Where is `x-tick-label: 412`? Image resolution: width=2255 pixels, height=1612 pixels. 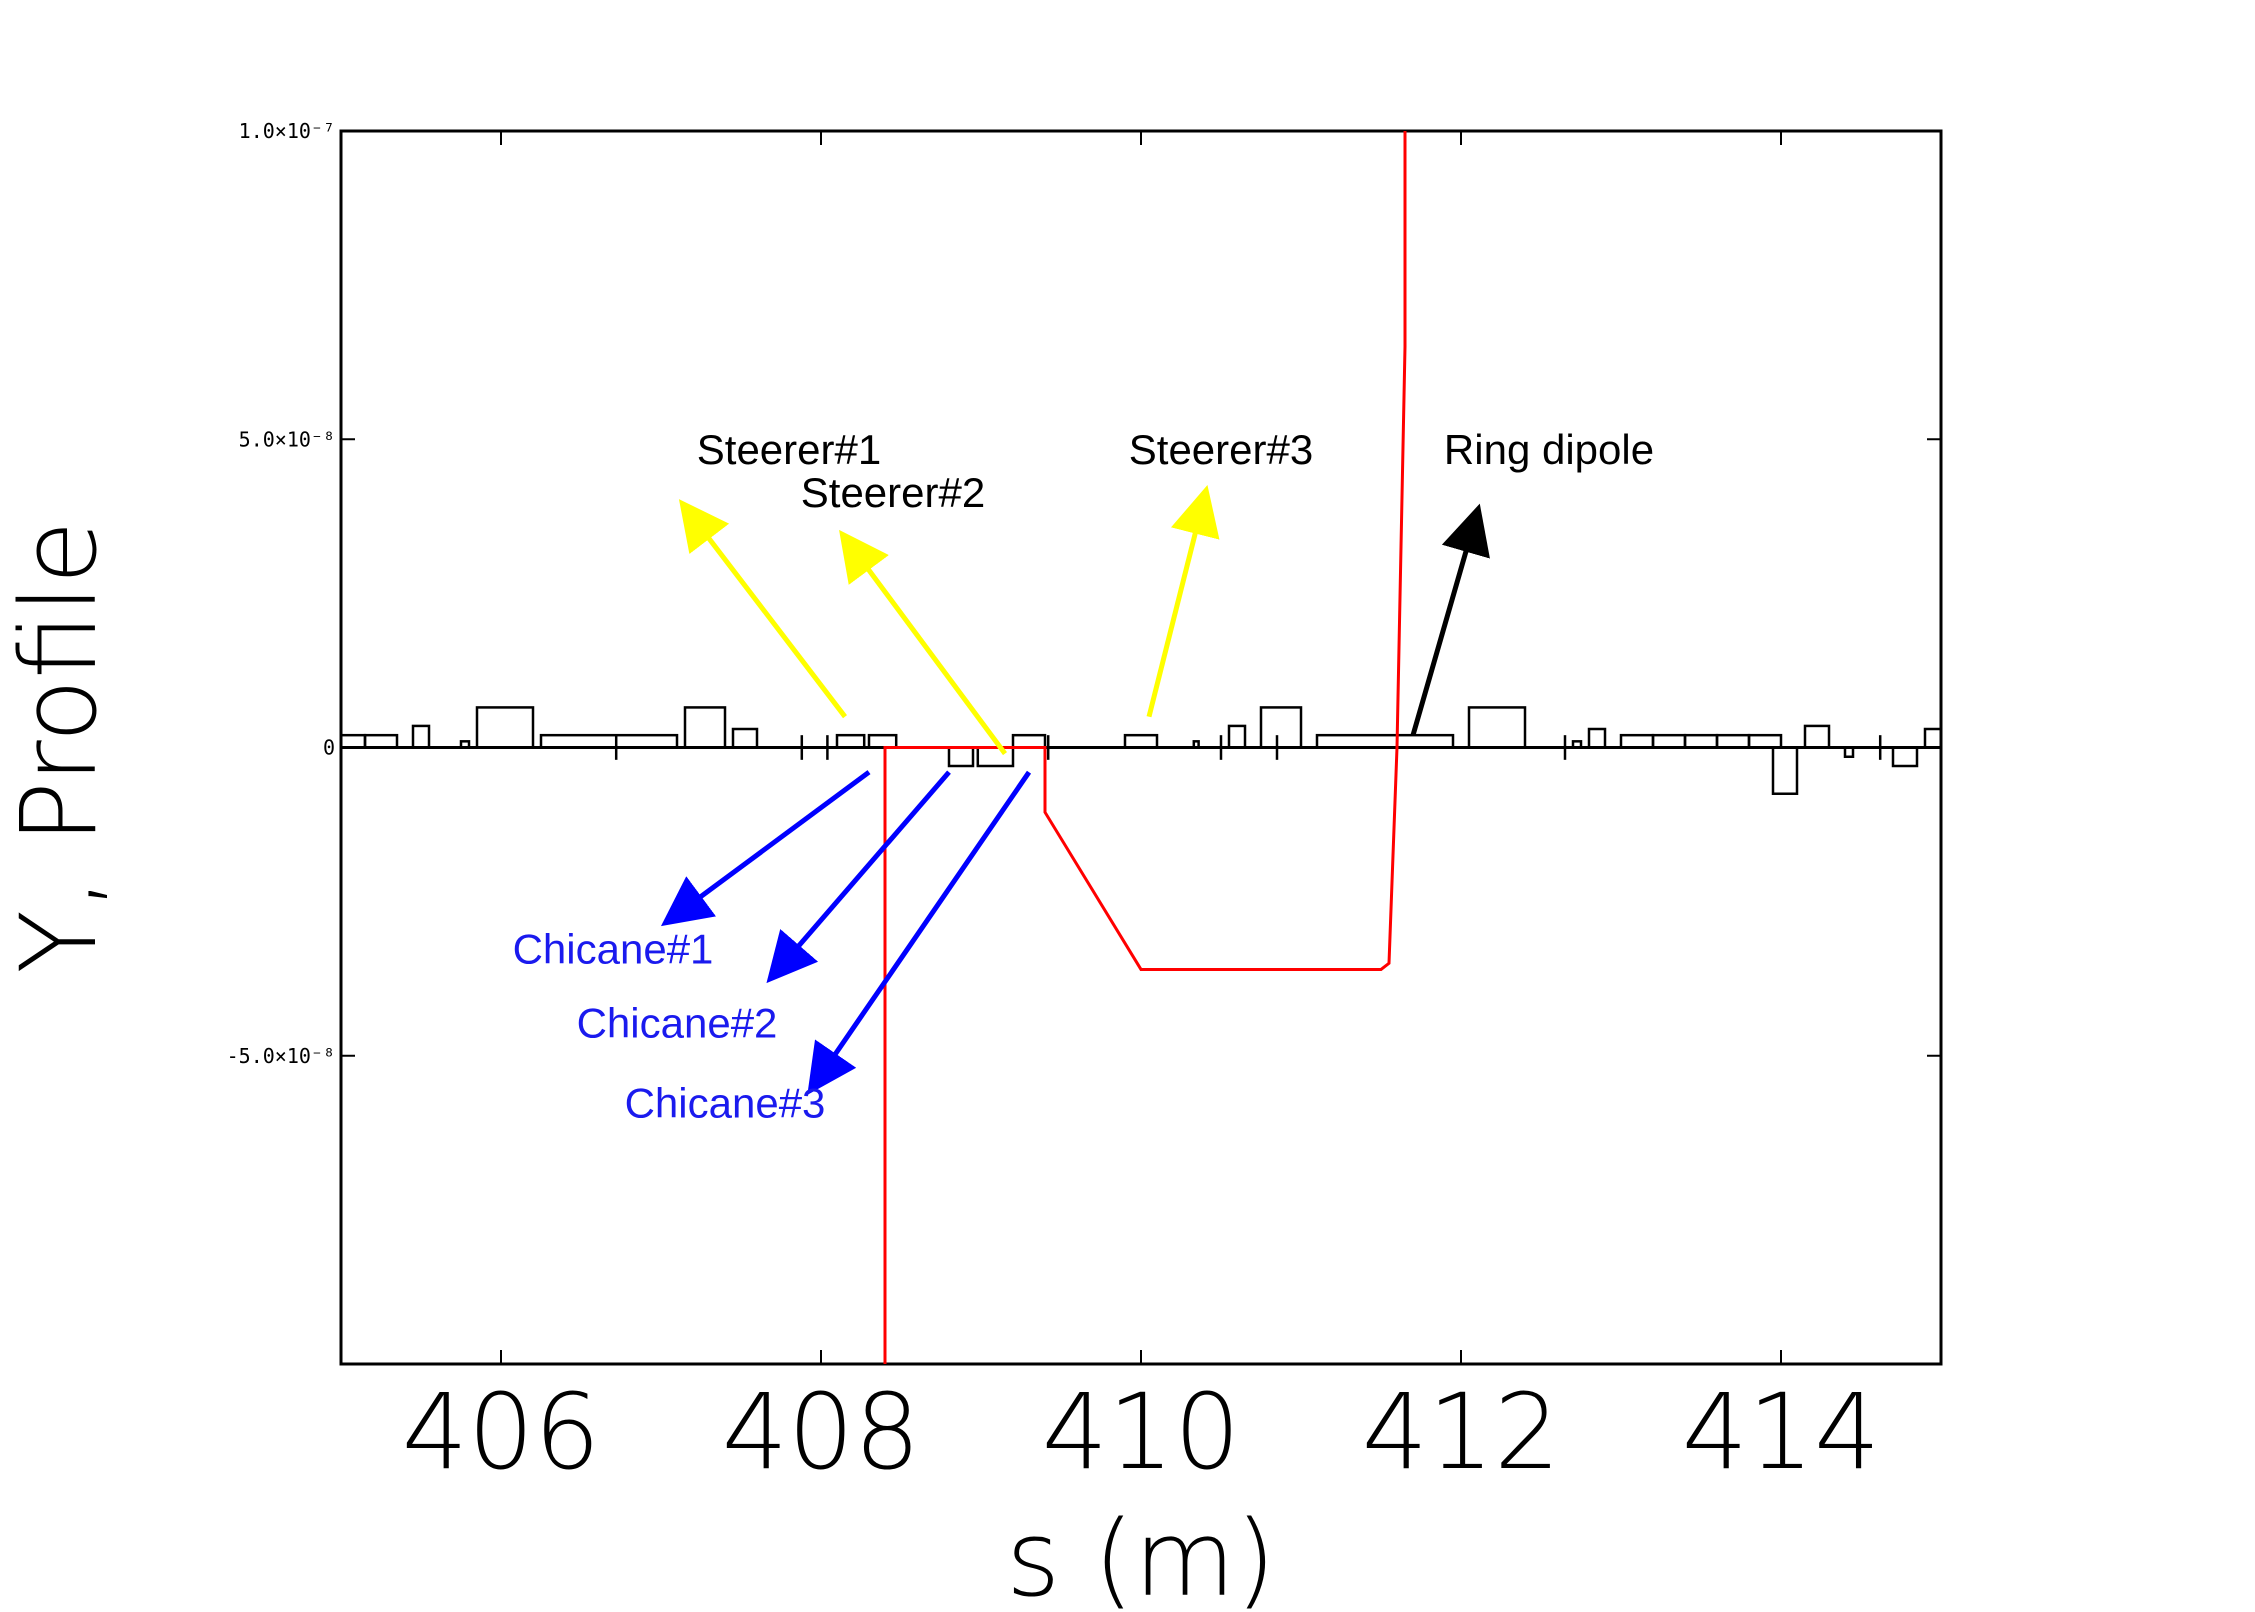 x-tick-label: 412 is located at coordinates (1461, 1432).